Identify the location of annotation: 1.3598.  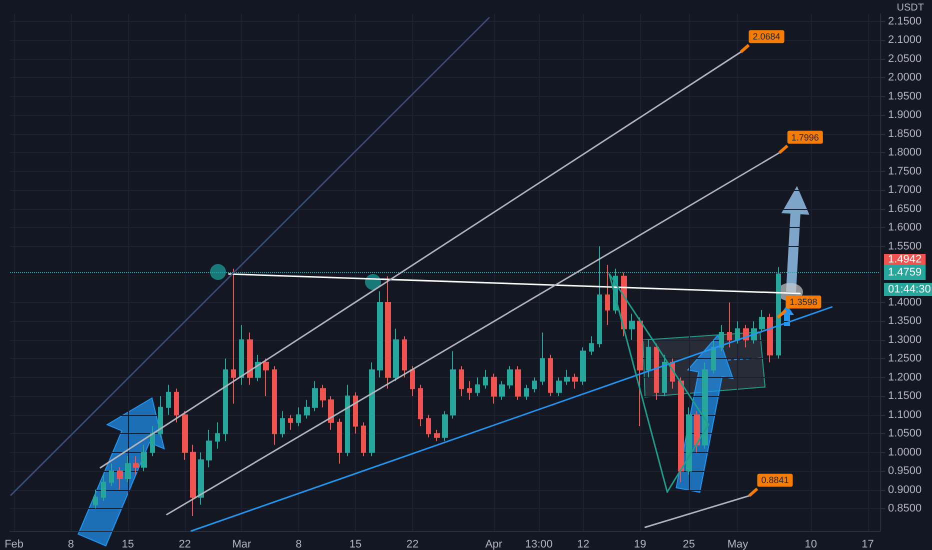
(804, 302).